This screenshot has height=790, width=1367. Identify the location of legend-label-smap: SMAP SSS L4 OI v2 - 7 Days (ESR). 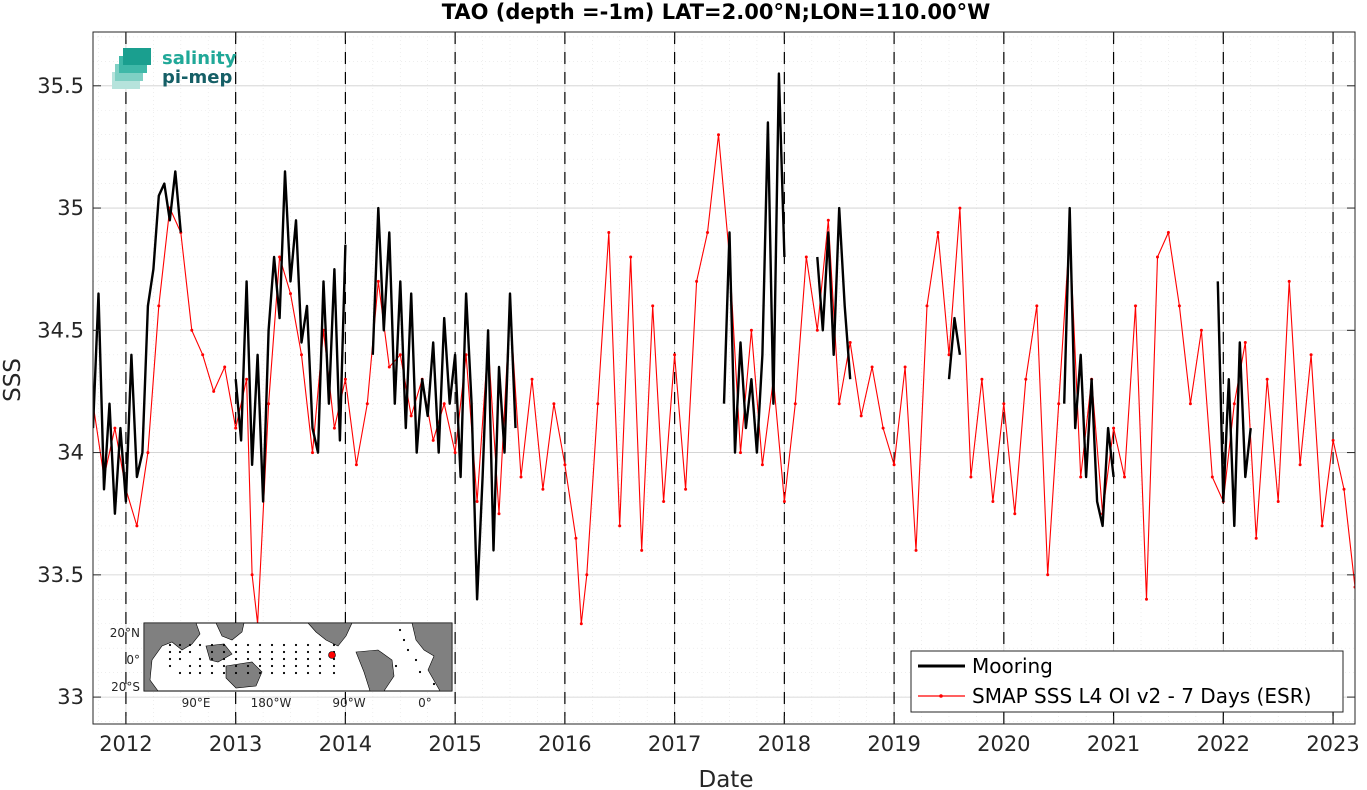
(1141, 696).